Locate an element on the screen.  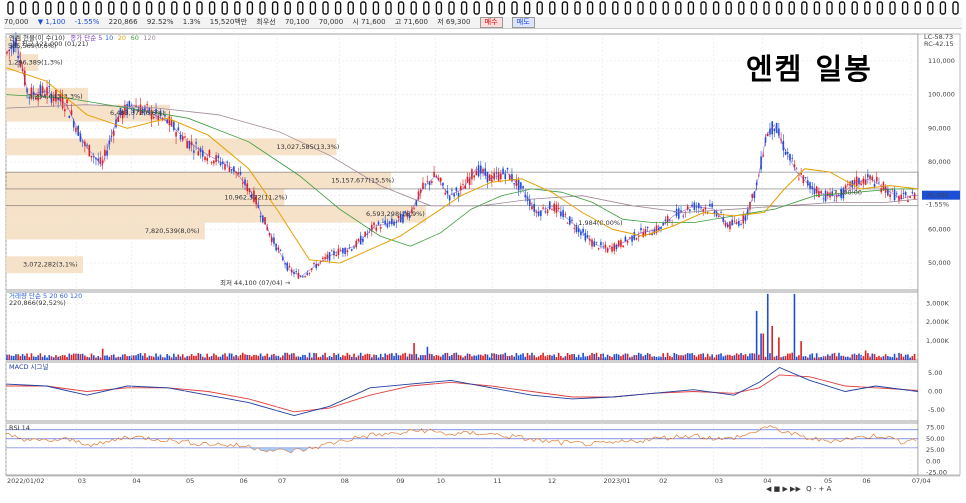
macd-tick-label: -5.00 is located at coordinates (936, 410).